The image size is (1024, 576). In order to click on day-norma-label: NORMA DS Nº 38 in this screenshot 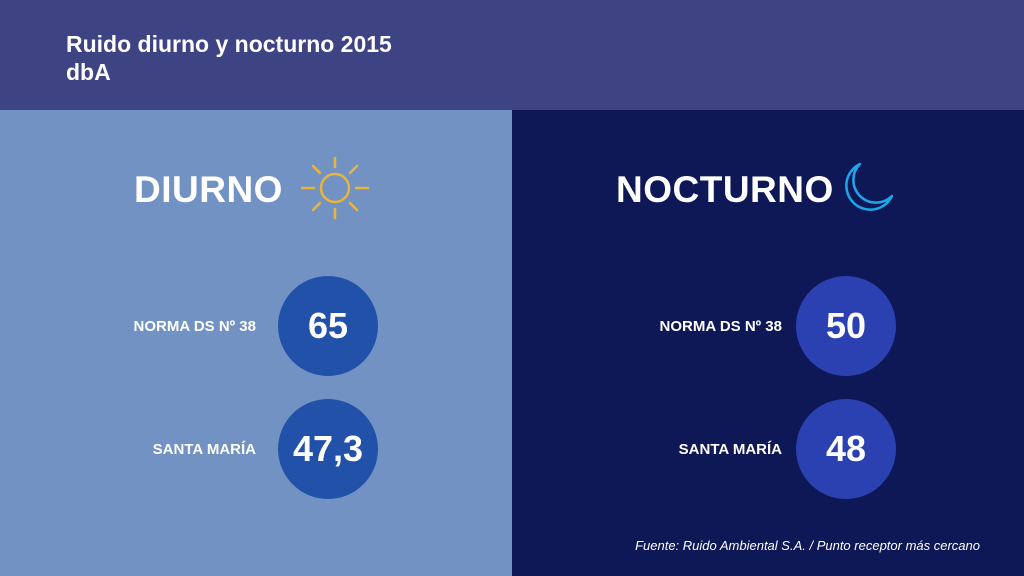, I will do `click(194, 326)`.